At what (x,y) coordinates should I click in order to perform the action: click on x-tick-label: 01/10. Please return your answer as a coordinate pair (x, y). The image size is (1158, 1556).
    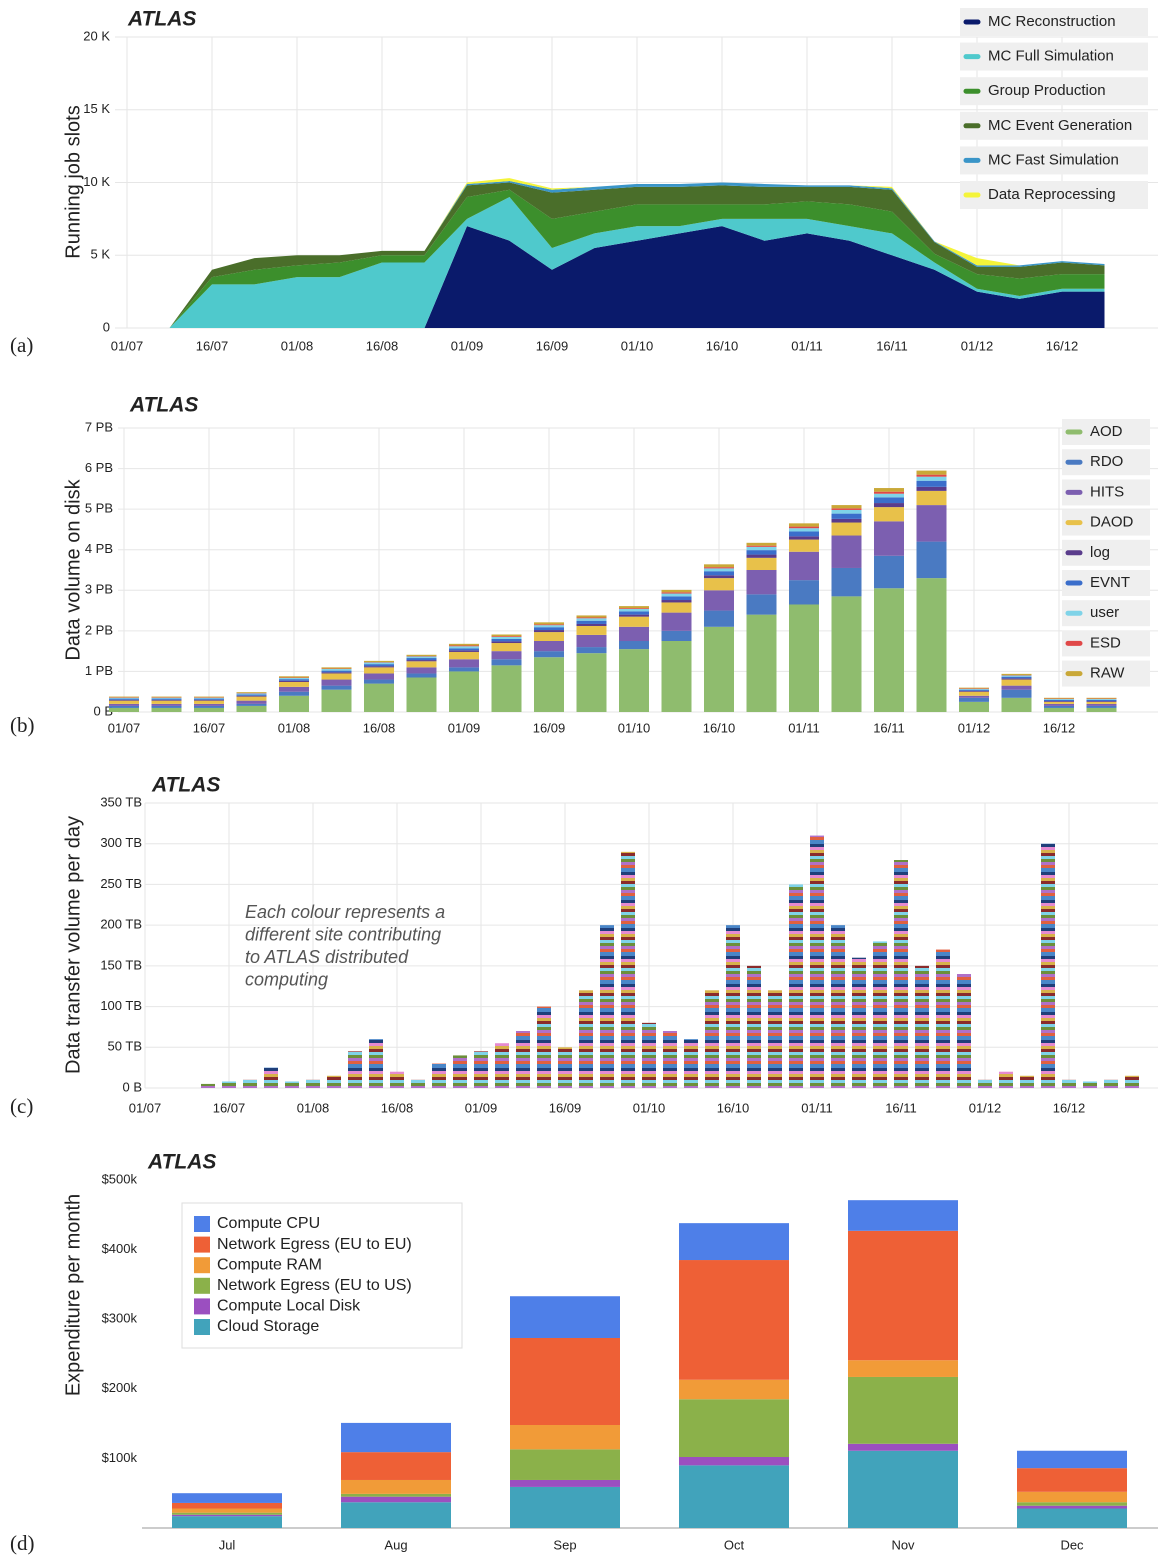
    Looking at the image, I should click on (634, 727).